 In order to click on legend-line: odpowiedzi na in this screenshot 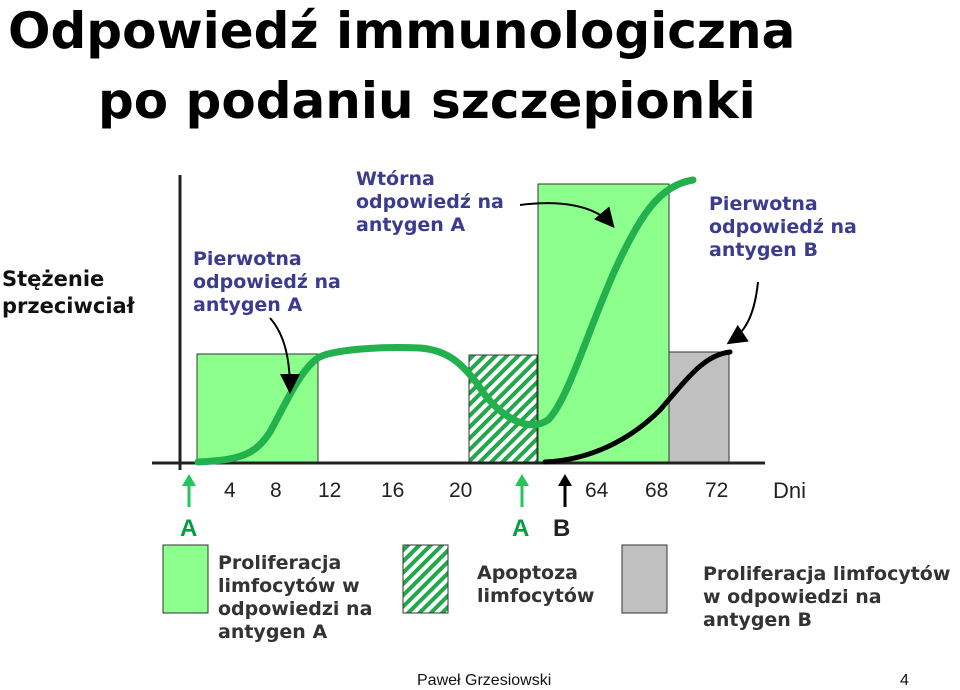, I will do `click(295, 609)`.